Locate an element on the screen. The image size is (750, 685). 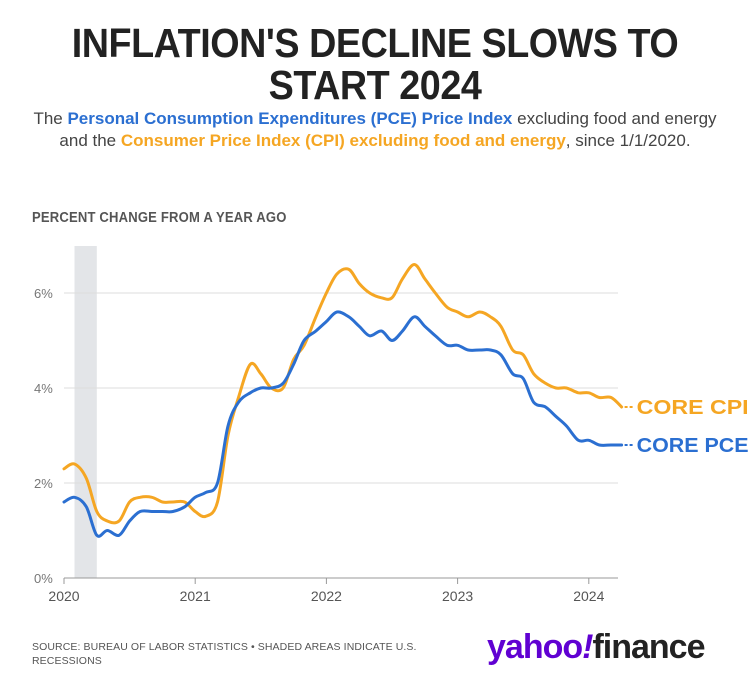
x-tick-label: 2020 is located at coordinates (63, 596).